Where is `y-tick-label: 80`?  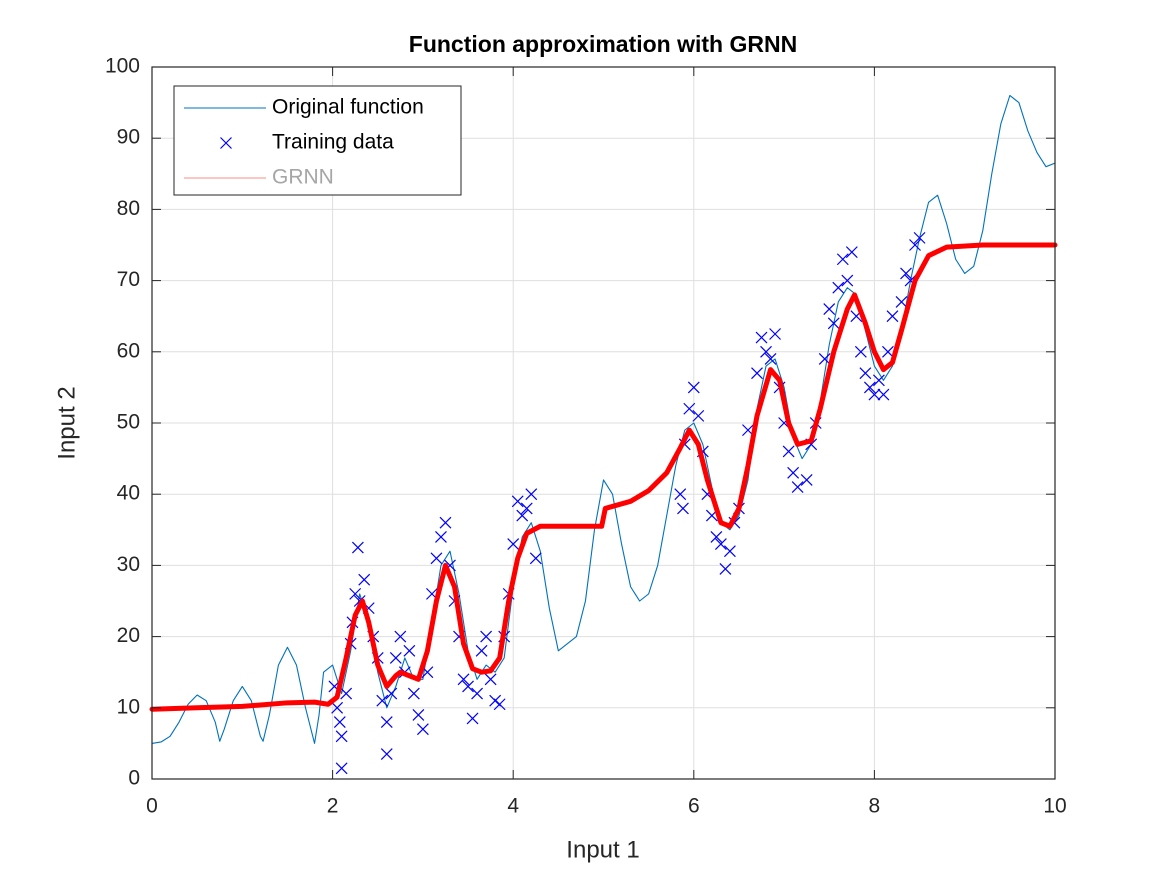 y-tick-label: 80 is located at coordinates (128, 208).